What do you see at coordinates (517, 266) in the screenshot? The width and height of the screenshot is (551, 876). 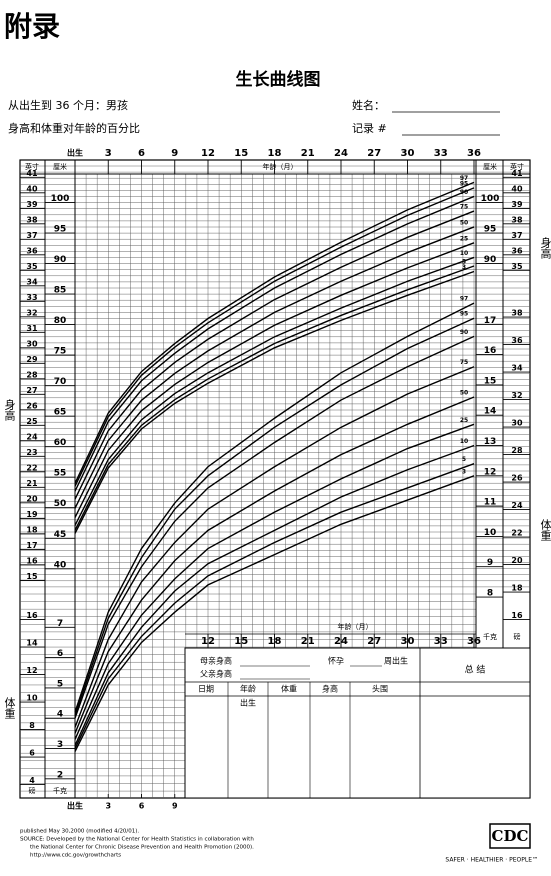 I see `y-tick-label: 35` at bounding box center [517, 266].